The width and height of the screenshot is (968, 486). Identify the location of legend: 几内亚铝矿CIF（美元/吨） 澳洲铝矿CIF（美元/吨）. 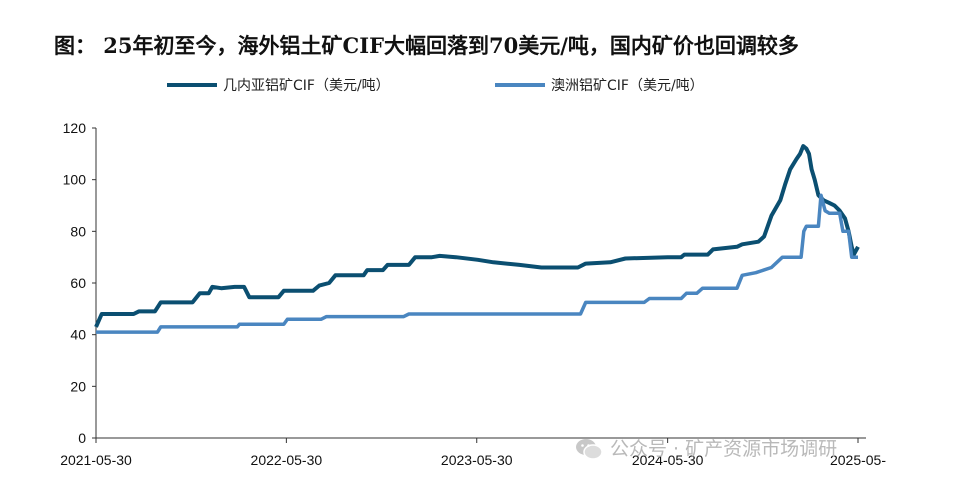
(435, 86).